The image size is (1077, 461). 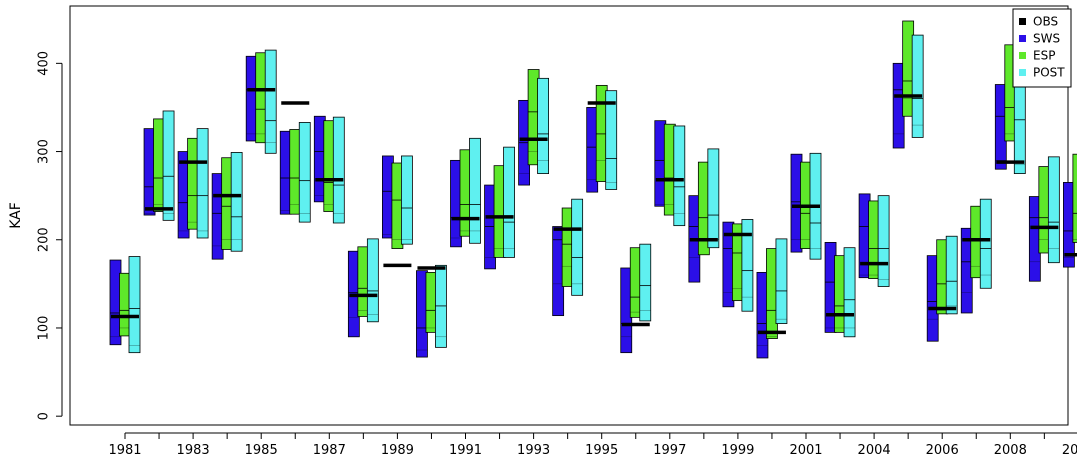 What do you see at coordinates (44, 328) in the screenshot?
I see `y-tick-label: 100` at bounding box center [44, 328].